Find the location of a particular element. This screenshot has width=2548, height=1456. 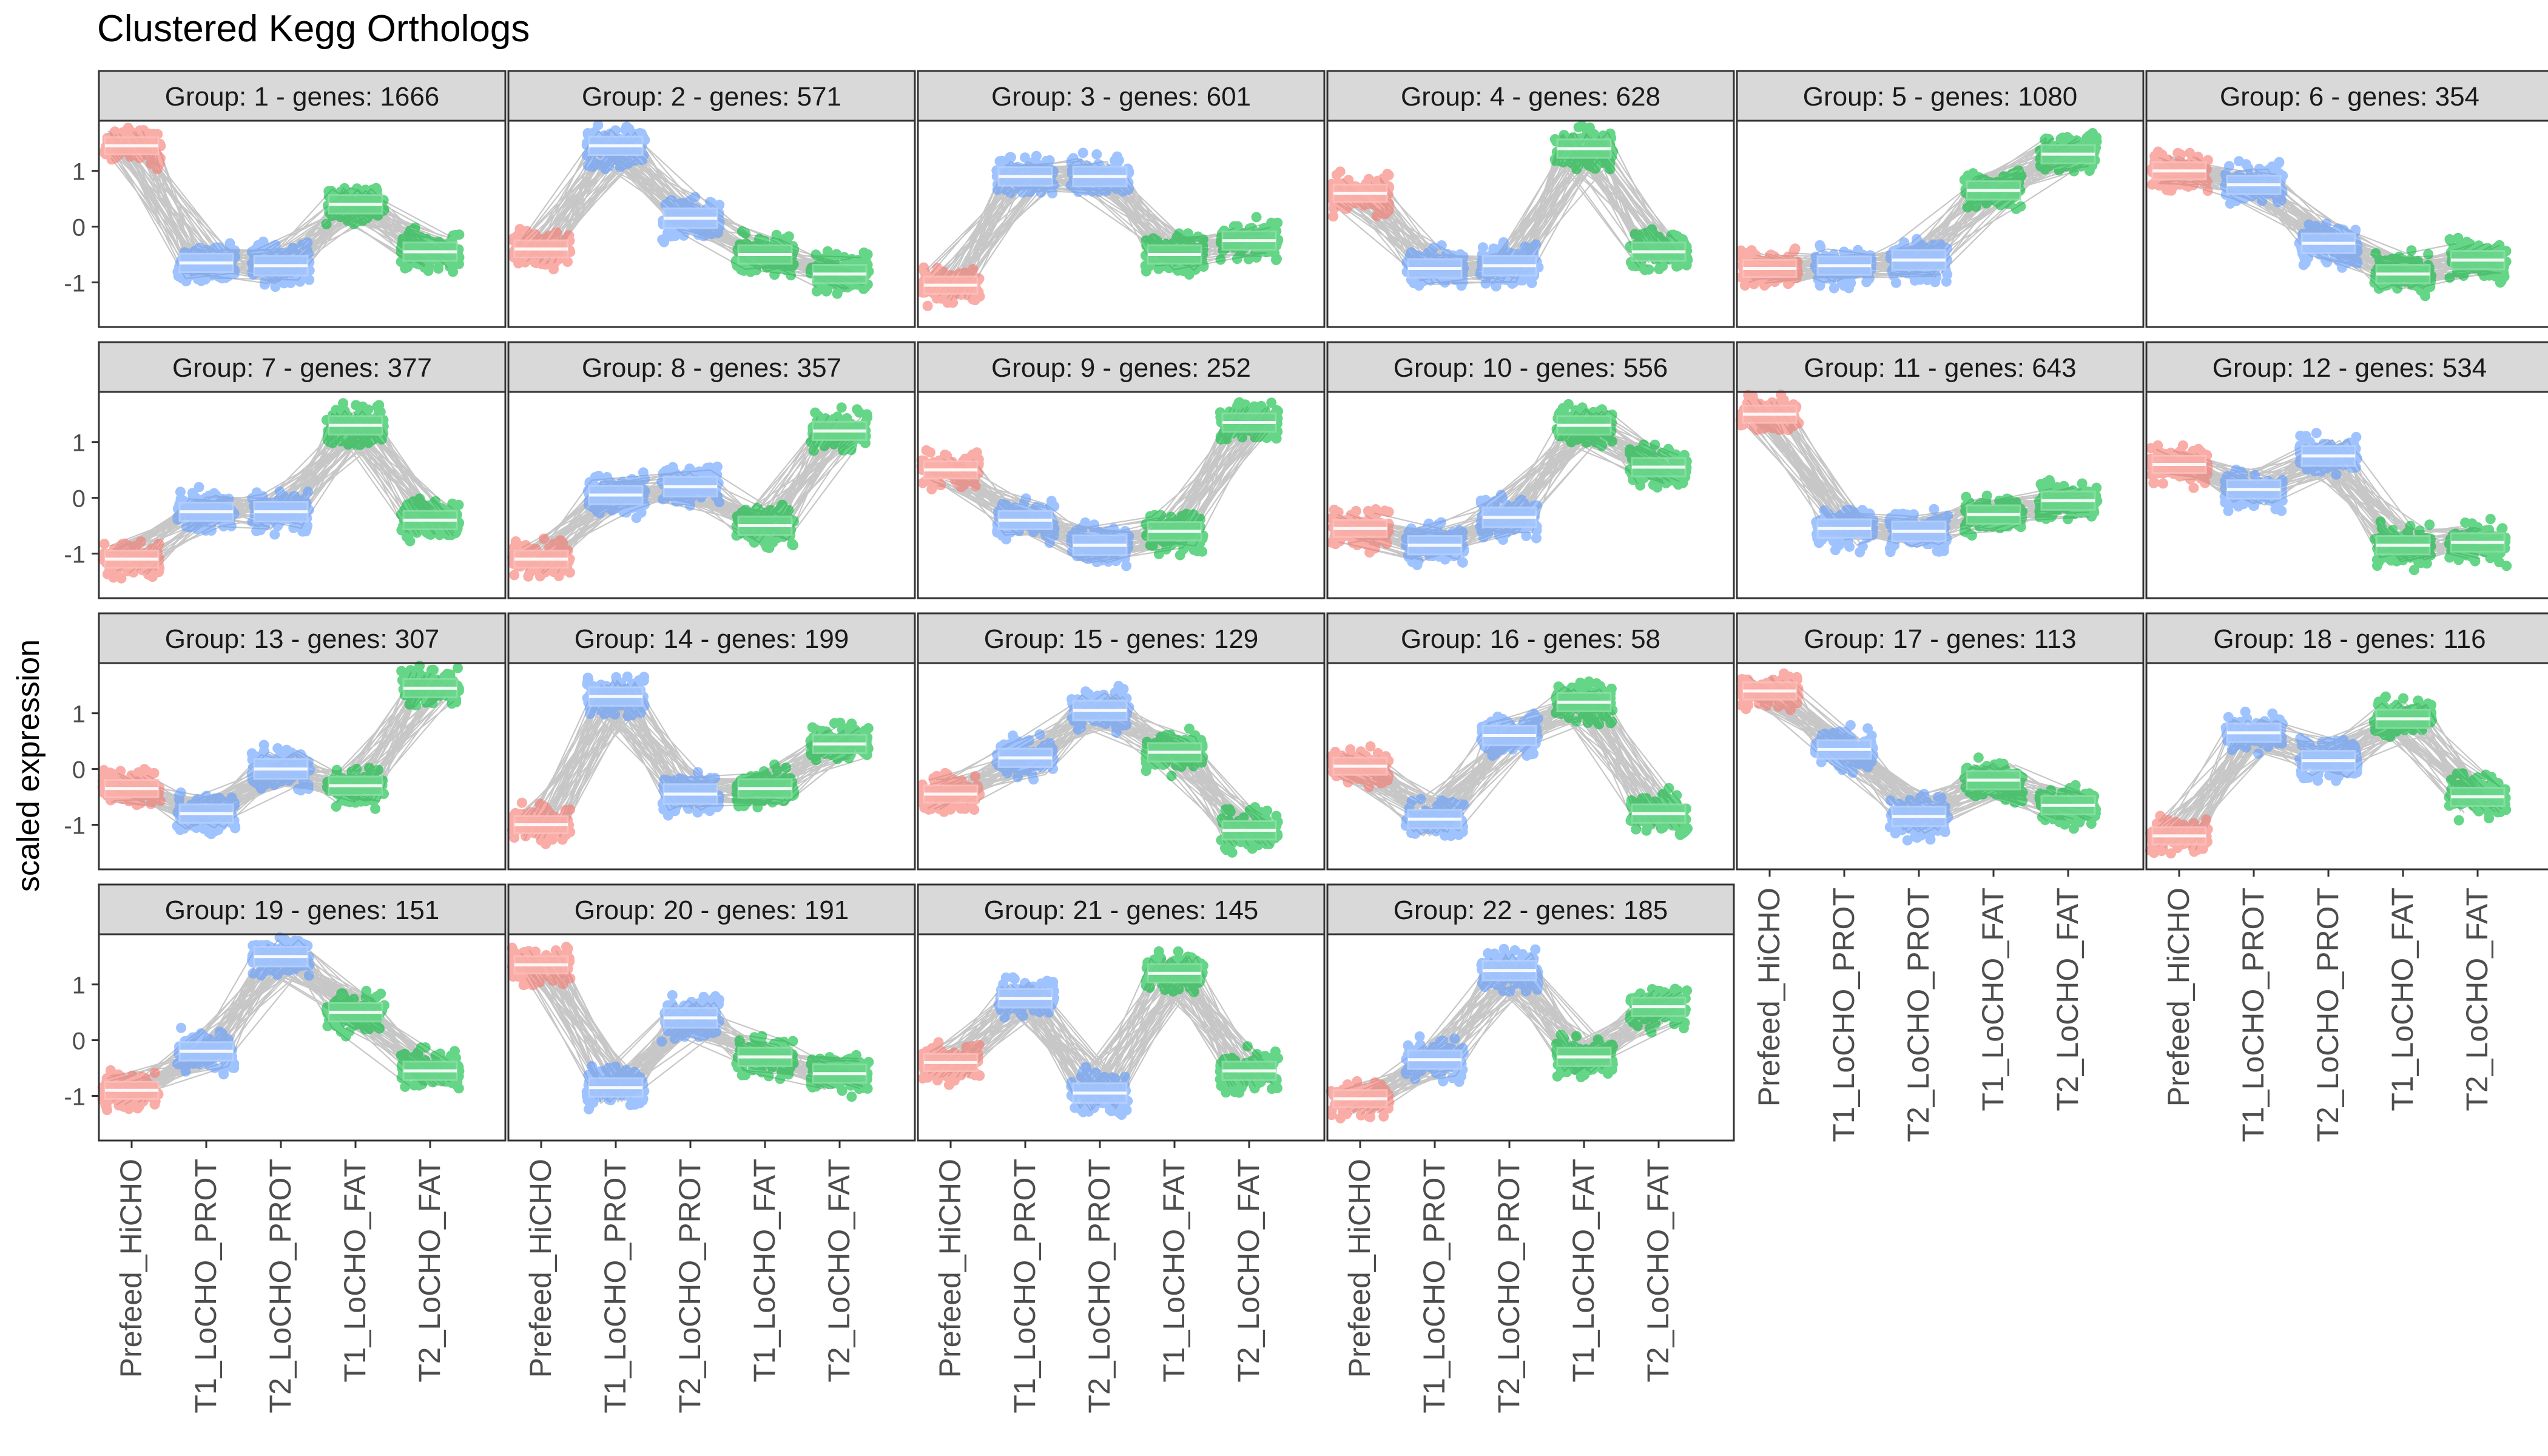

facet-label: Group: 4 - genes: 628 is located at coordinates (1530, 97).